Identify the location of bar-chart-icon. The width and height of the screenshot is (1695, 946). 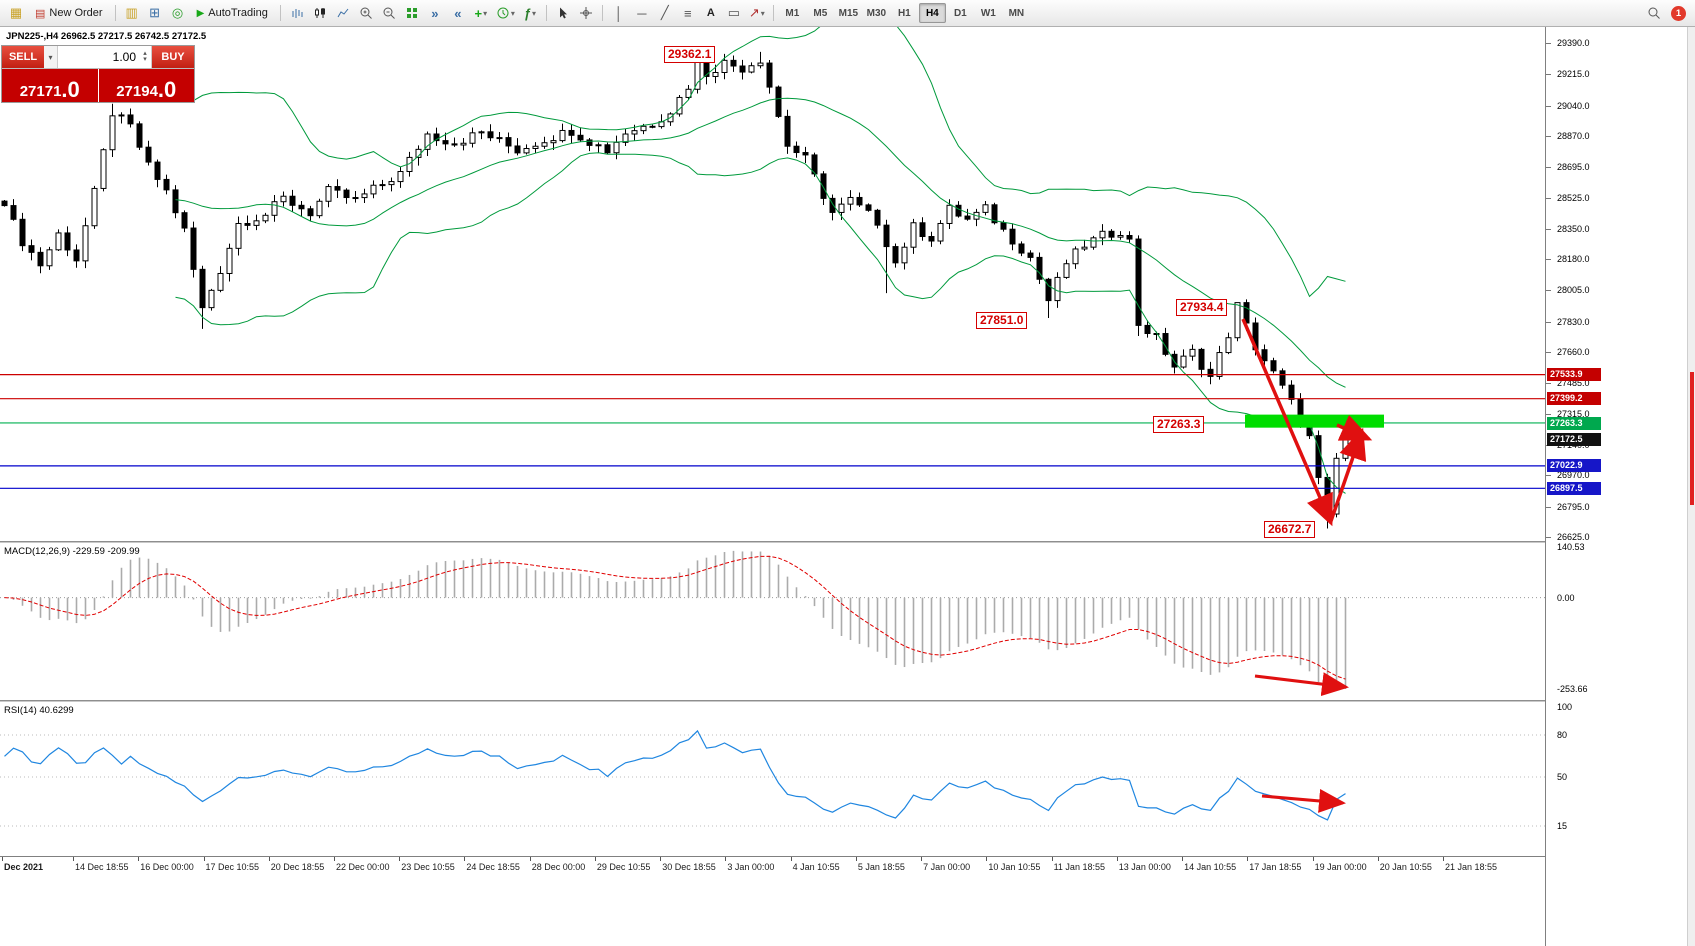
(297, 13).